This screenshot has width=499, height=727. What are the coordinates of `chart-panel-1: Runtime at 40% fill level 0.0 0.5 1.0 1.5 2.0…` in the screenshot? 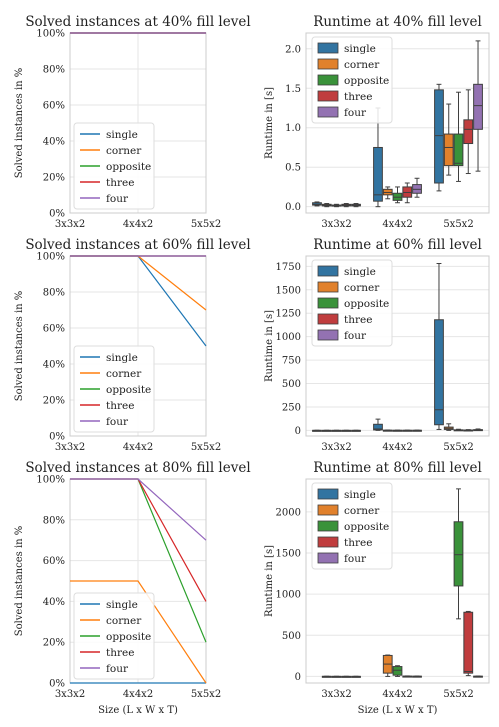 It's located at (377, 122).